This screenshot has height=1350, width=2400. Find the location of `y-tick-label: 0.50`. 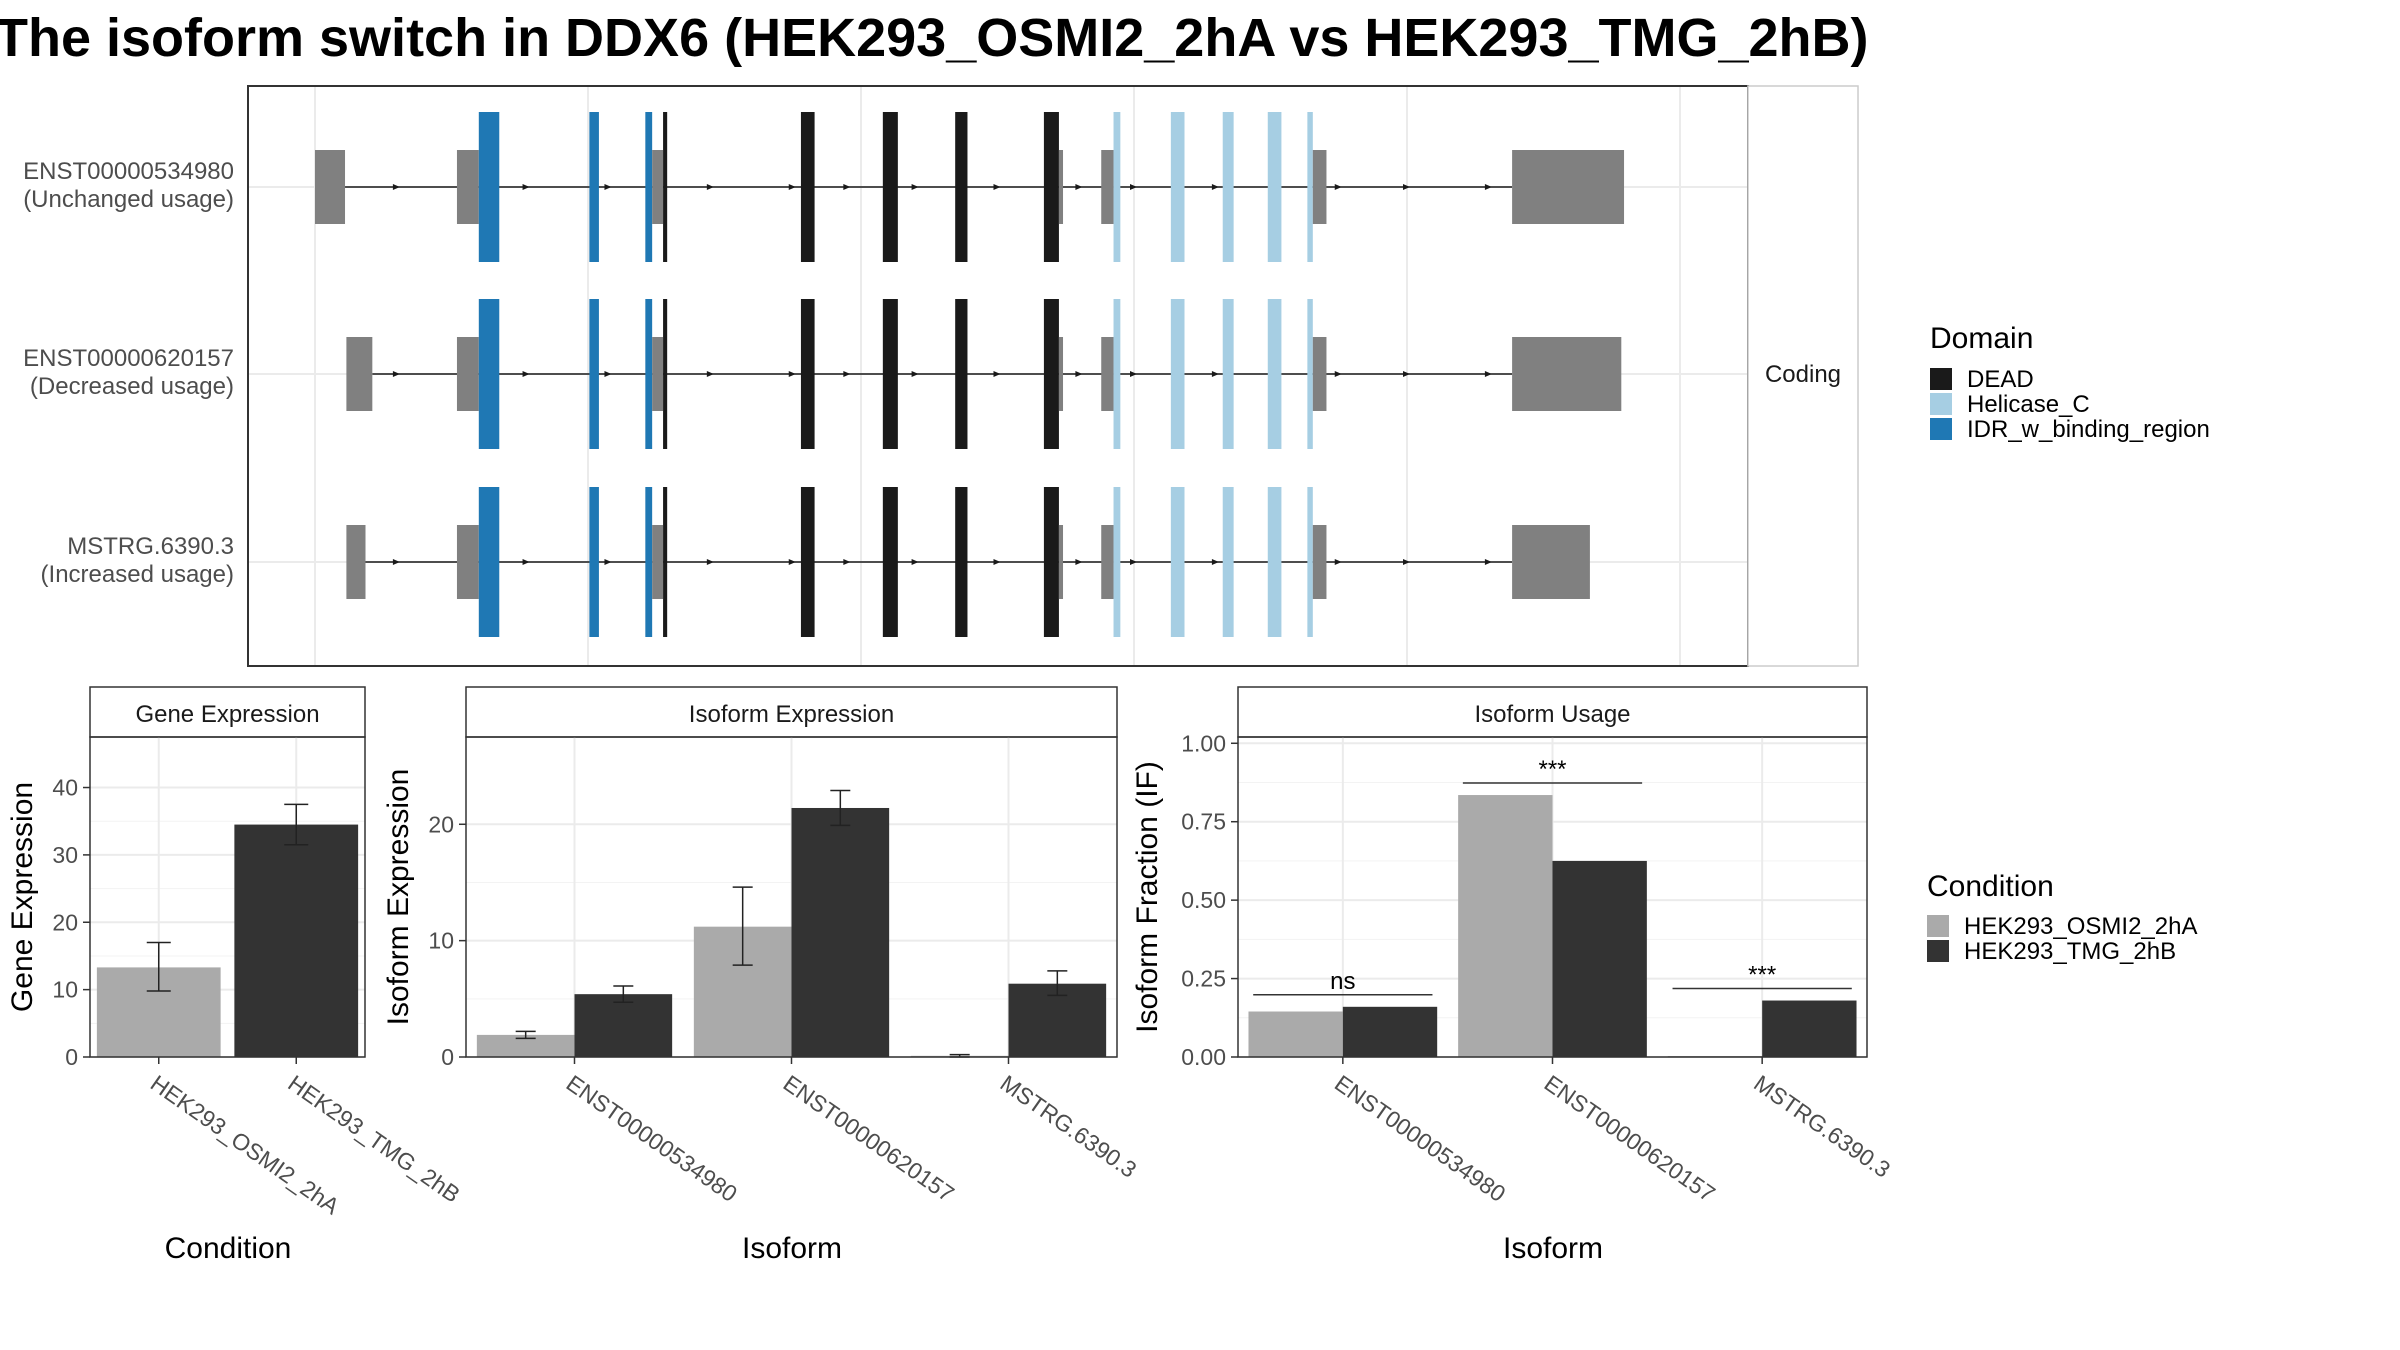

y-tick-label: 0.50 is located at coordinates (1203, 900).